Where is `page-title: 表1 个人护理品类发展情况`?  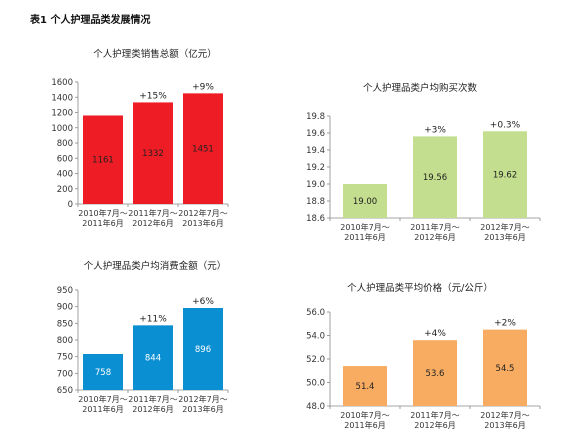 page-title: 表1 个人护理品类发展情况 is located at coordinates (90, 20).